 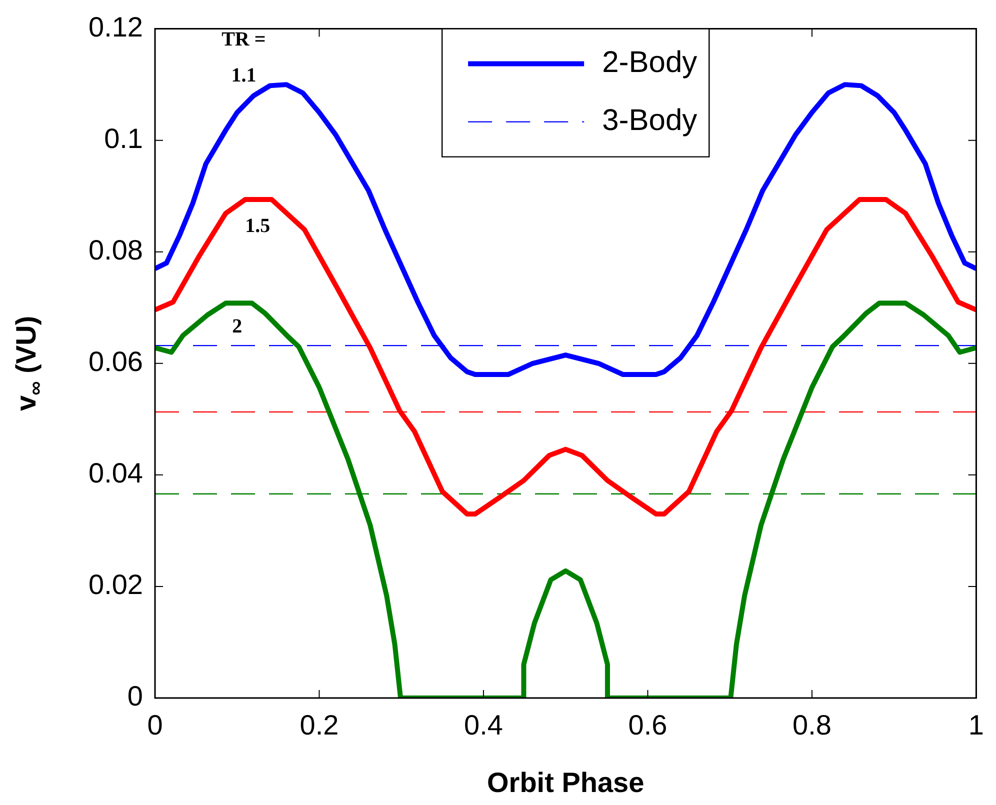 I want to click on x-tick-label: 1, so click(x=976, y=725).